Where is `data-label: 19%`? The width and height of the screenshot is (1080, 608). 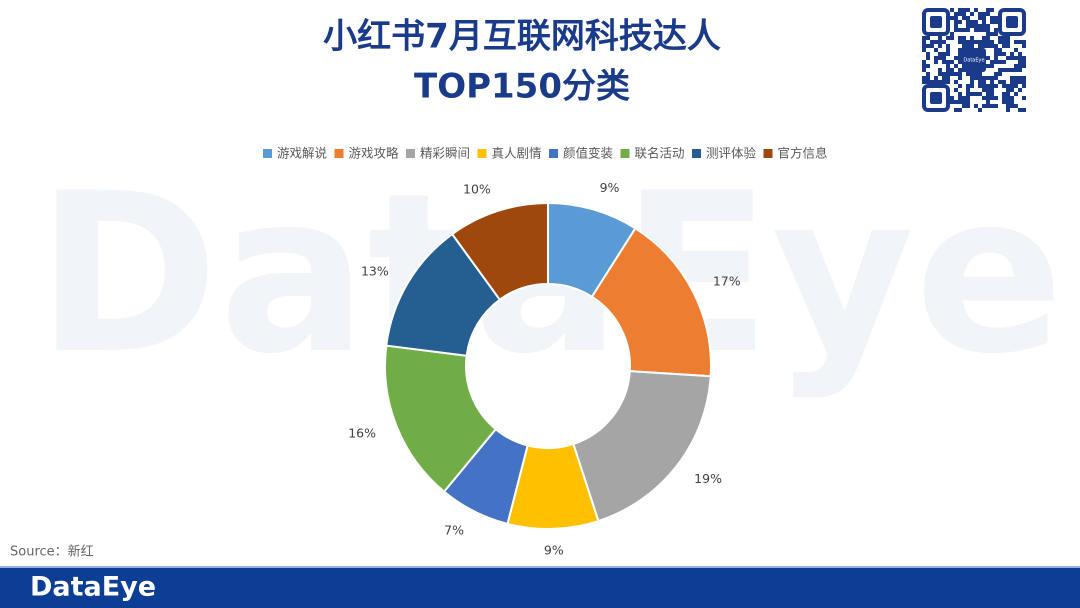
data-label: 19% is located at coordinates (708, 478).